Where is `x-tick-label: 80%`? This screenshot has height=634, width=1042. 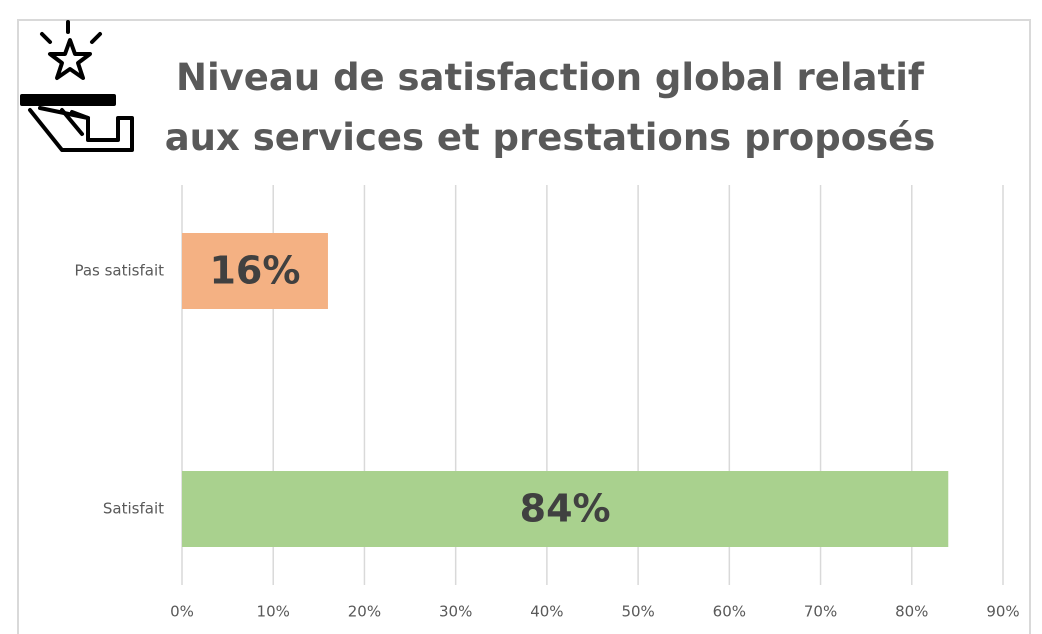
x-tick-label: 80% is located at coordinates (911, 612).